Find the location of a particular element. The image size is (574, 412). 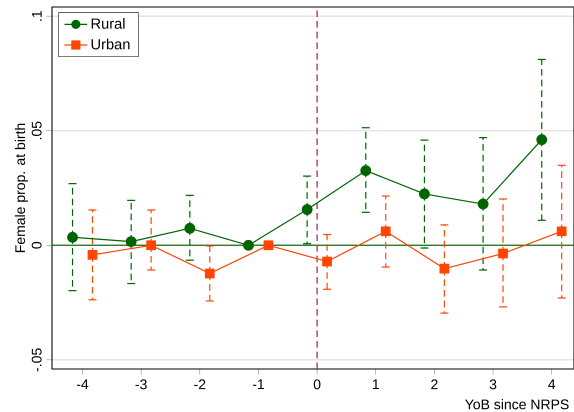

x-tick-label: 1 is located at coordinates (375, 384).